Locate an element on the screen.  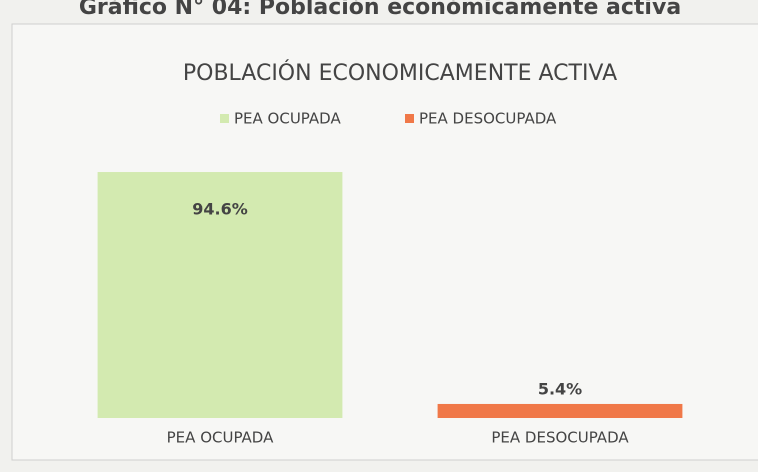
bar is located at coordinates (560, 410).